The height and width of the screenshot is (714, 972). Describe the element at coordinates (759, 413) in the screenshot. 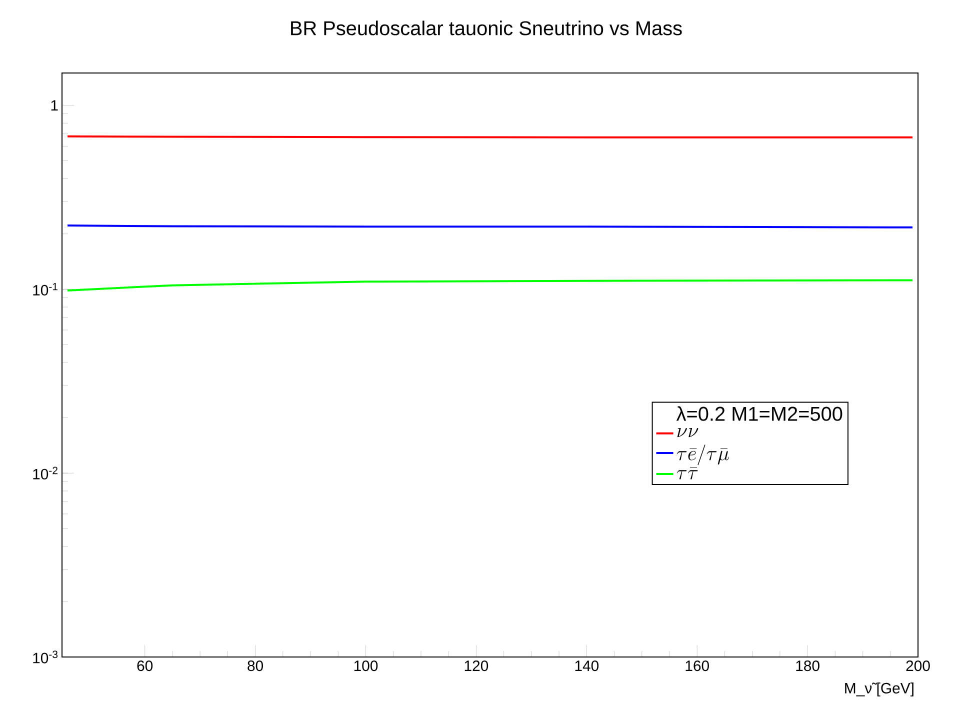

I see `legend-title: λ=0.2 M1=M2=500` at that location.